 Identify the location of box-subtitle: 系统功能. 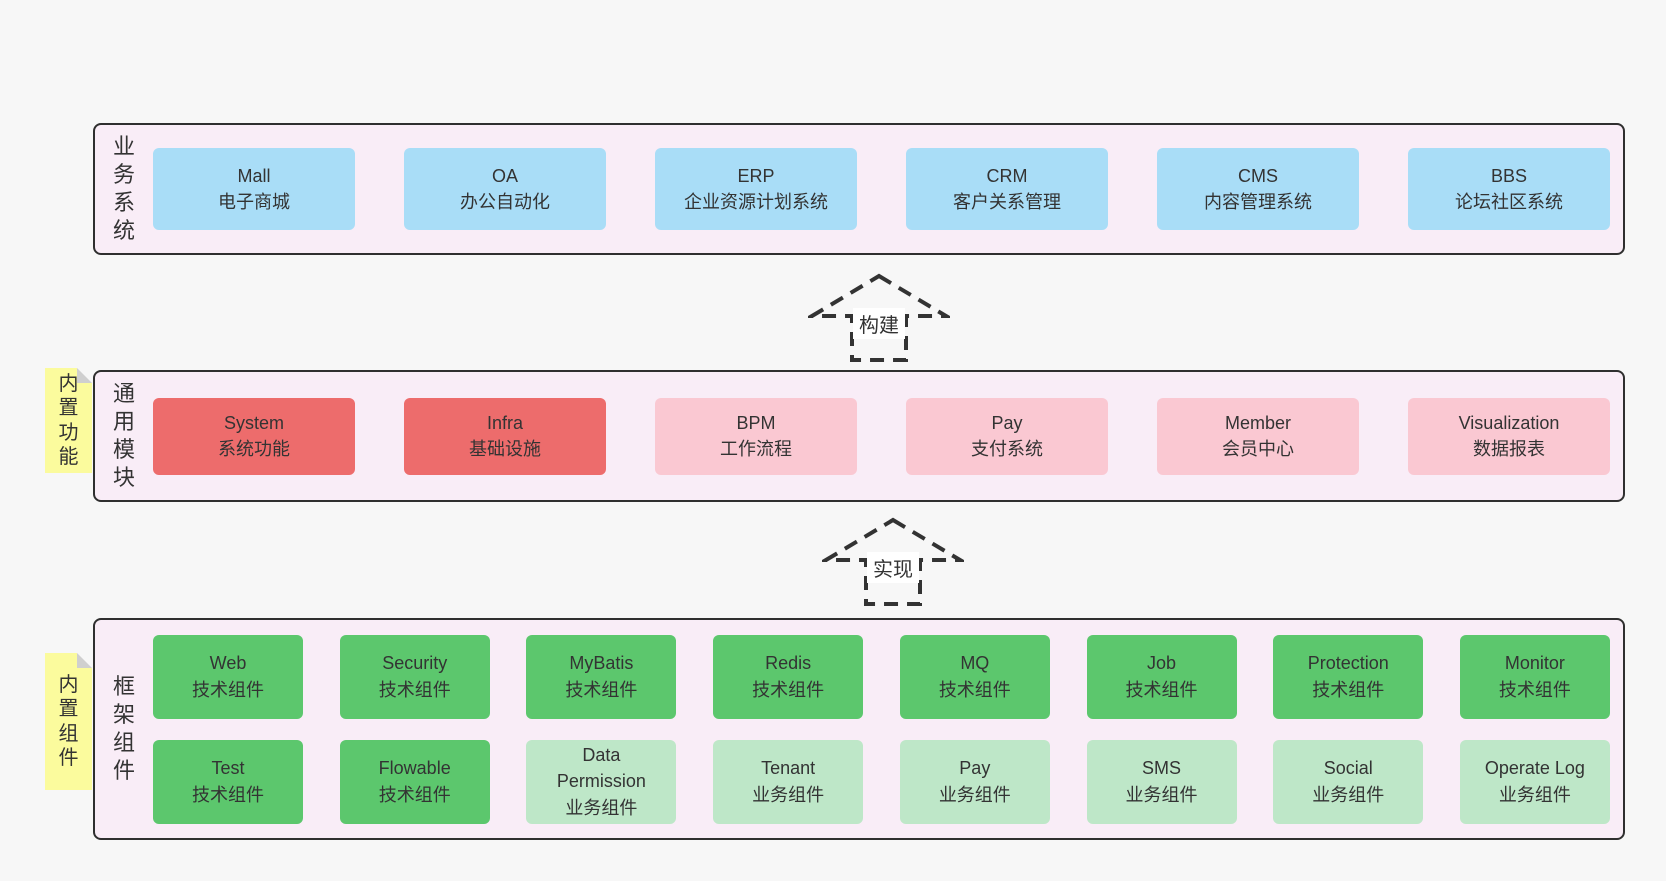
(254, 449).